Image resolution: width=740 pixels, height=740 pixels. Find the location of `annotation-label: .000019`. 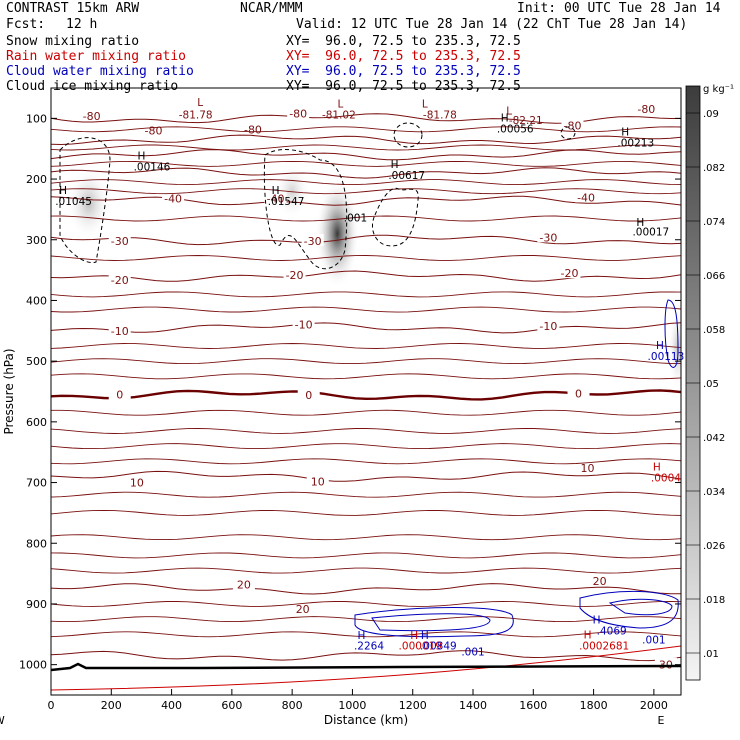

annotation-label: .000019 is located at coordinates (420, 646).